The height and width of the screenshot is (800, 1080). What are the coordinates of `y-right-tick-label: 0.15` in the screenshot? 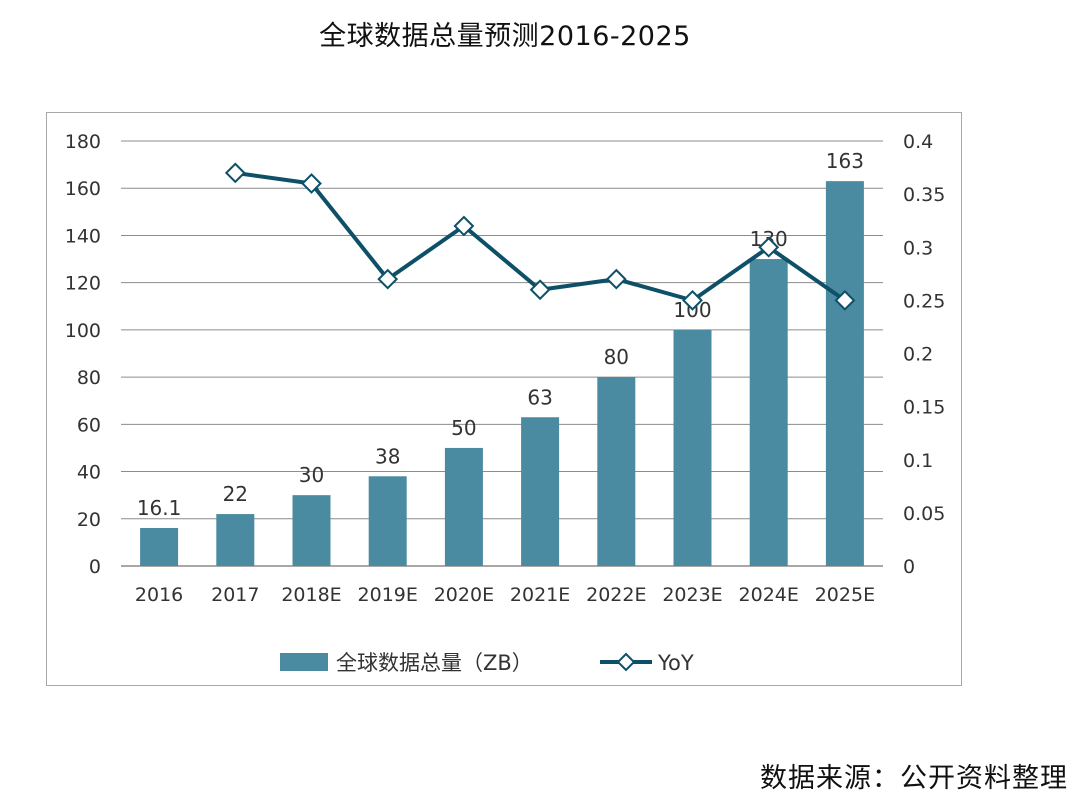 It's located at (924, 408).